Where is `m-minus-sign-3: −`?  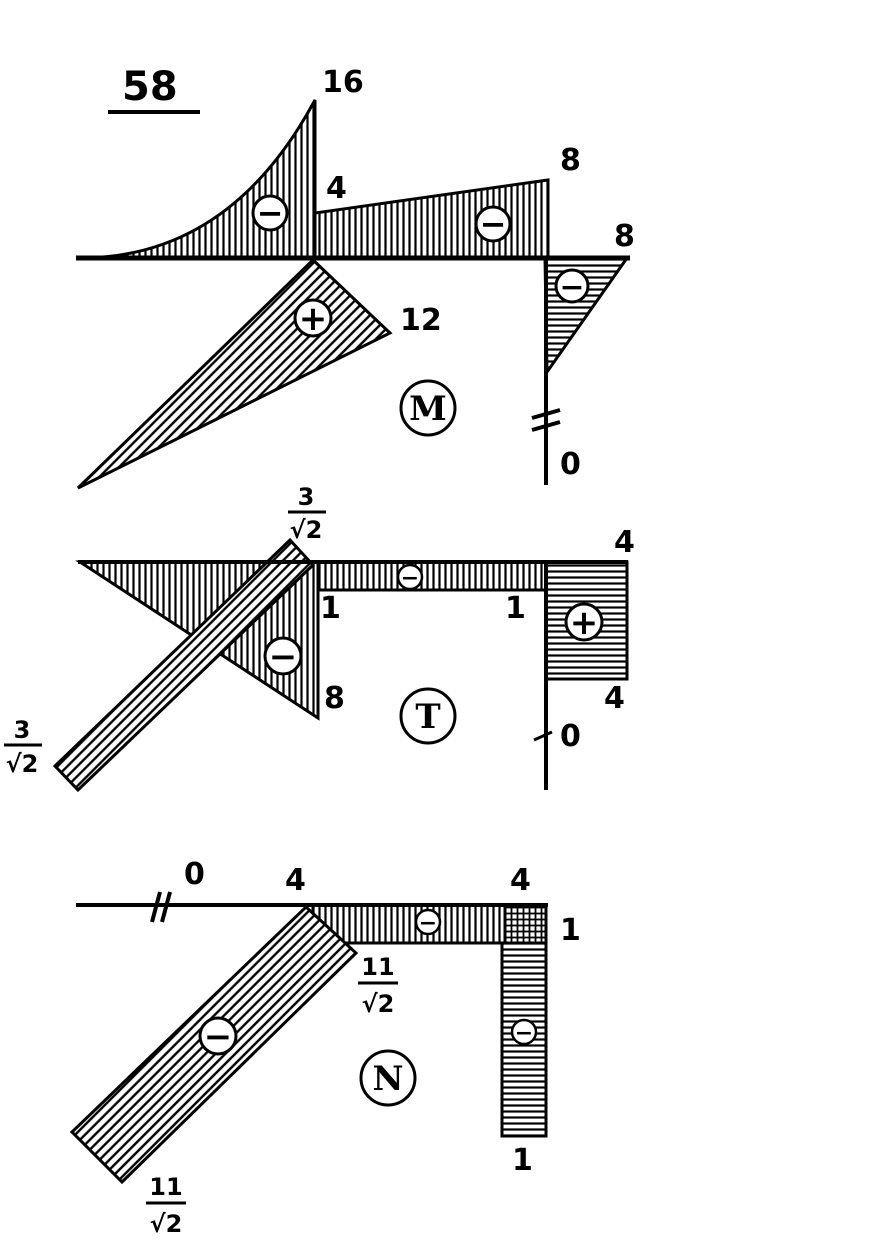
m-minus-sign-3: − is located at coordinates (572, 286).